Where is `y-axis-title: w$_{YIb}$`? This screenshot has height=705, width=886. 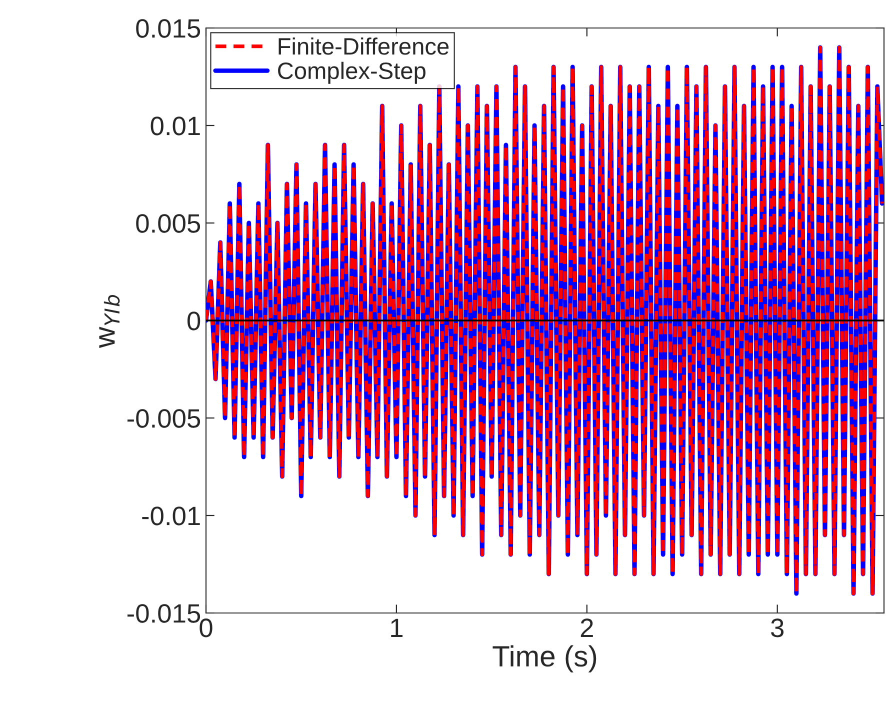 y-axis-title: w$_{YIb}$ is located at coordinates (109, 321).